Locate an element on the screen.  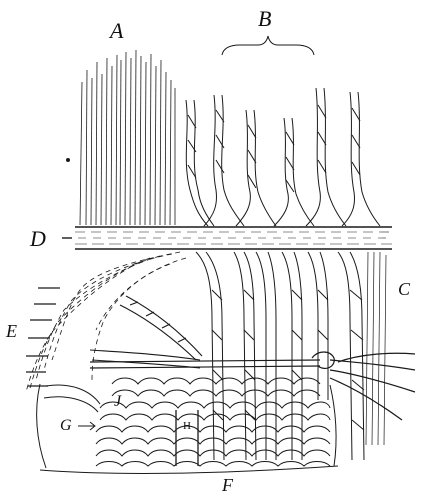
ink-dot is located at coordinates (68, 160).